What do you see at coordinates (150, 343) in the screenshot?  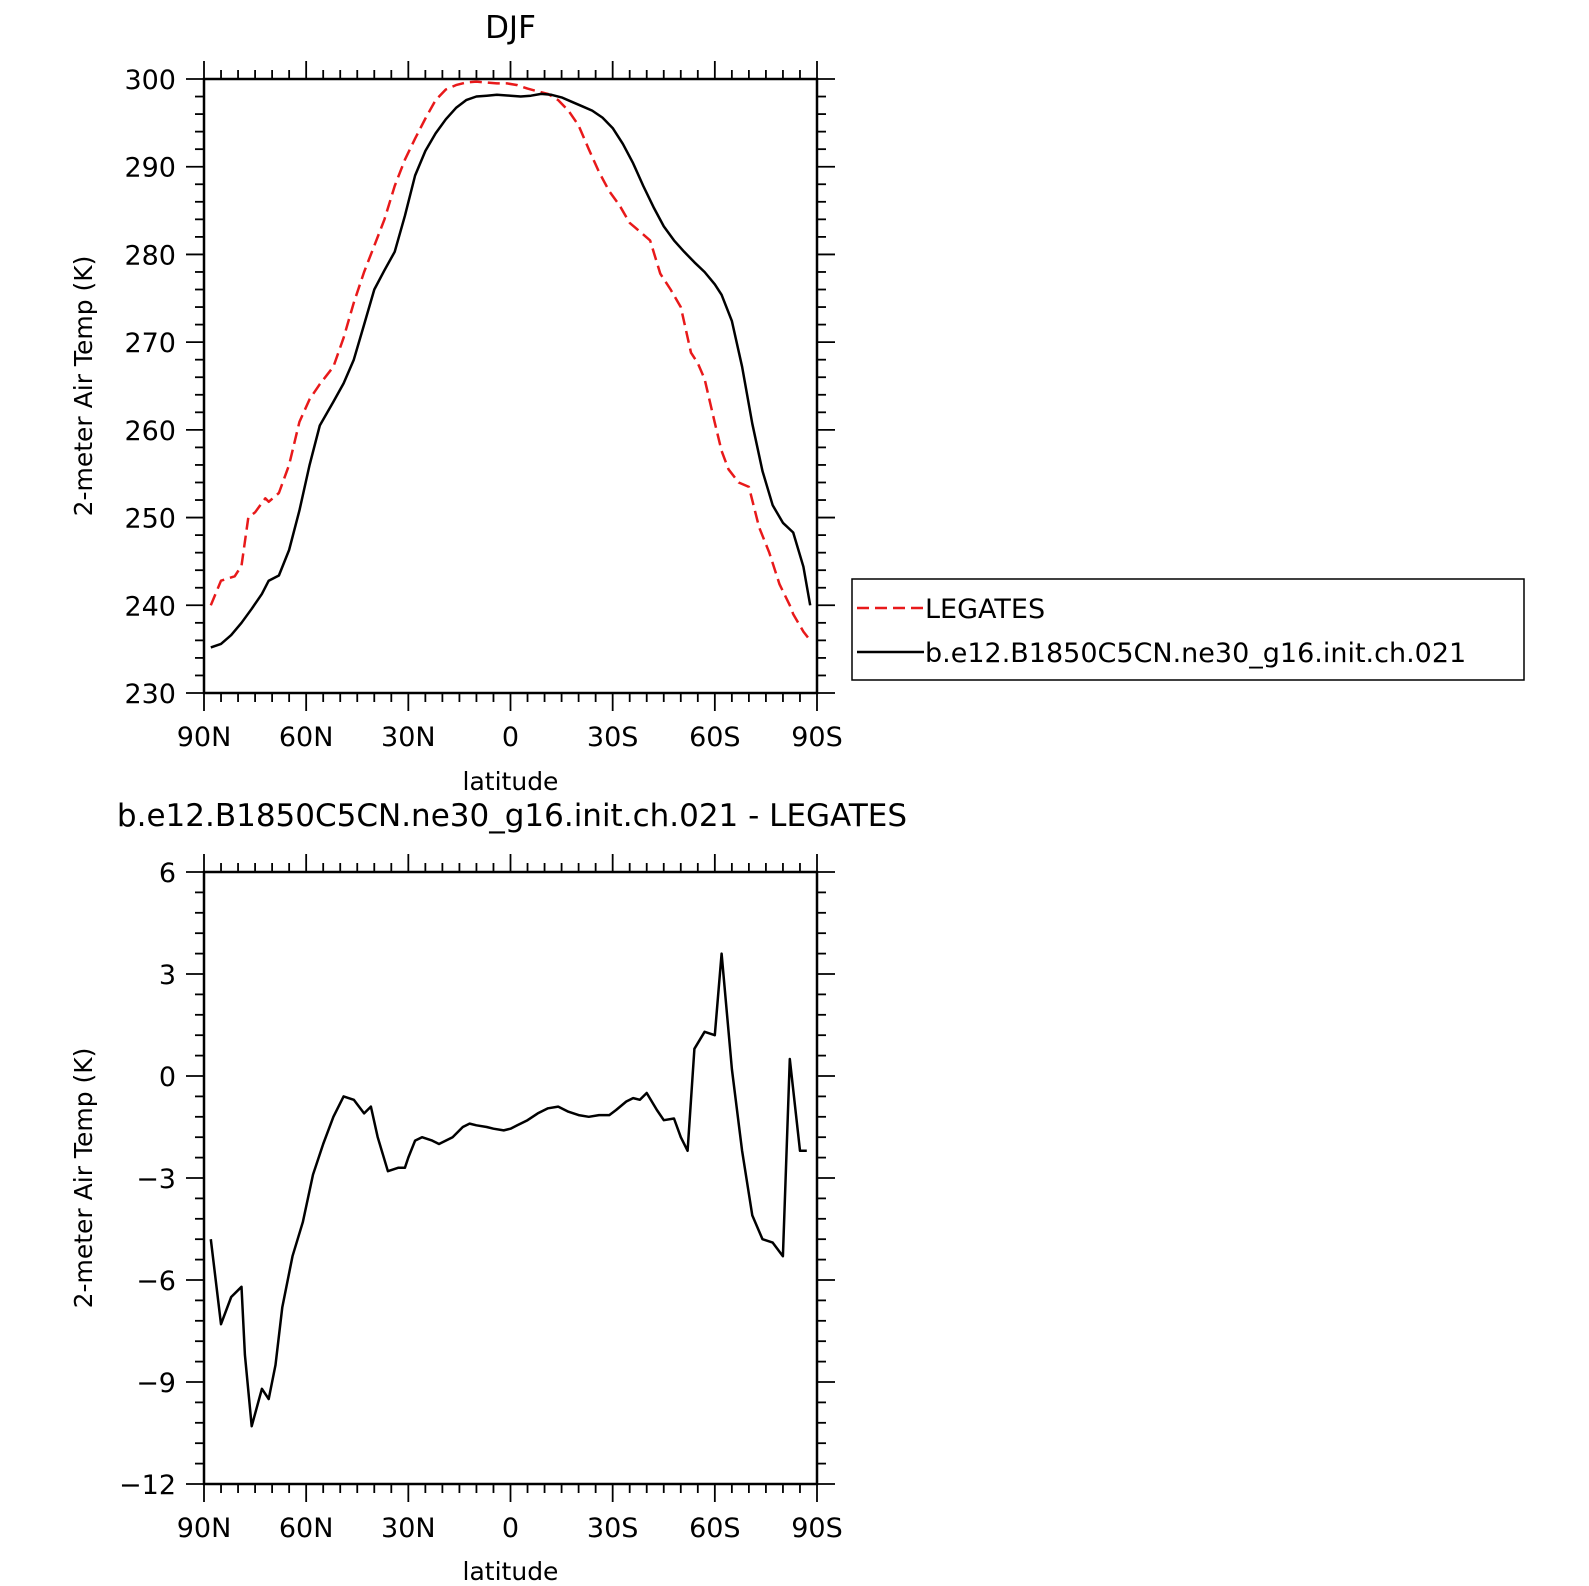 I see `y-tick-label: 270` at bounding box center [150, 343].